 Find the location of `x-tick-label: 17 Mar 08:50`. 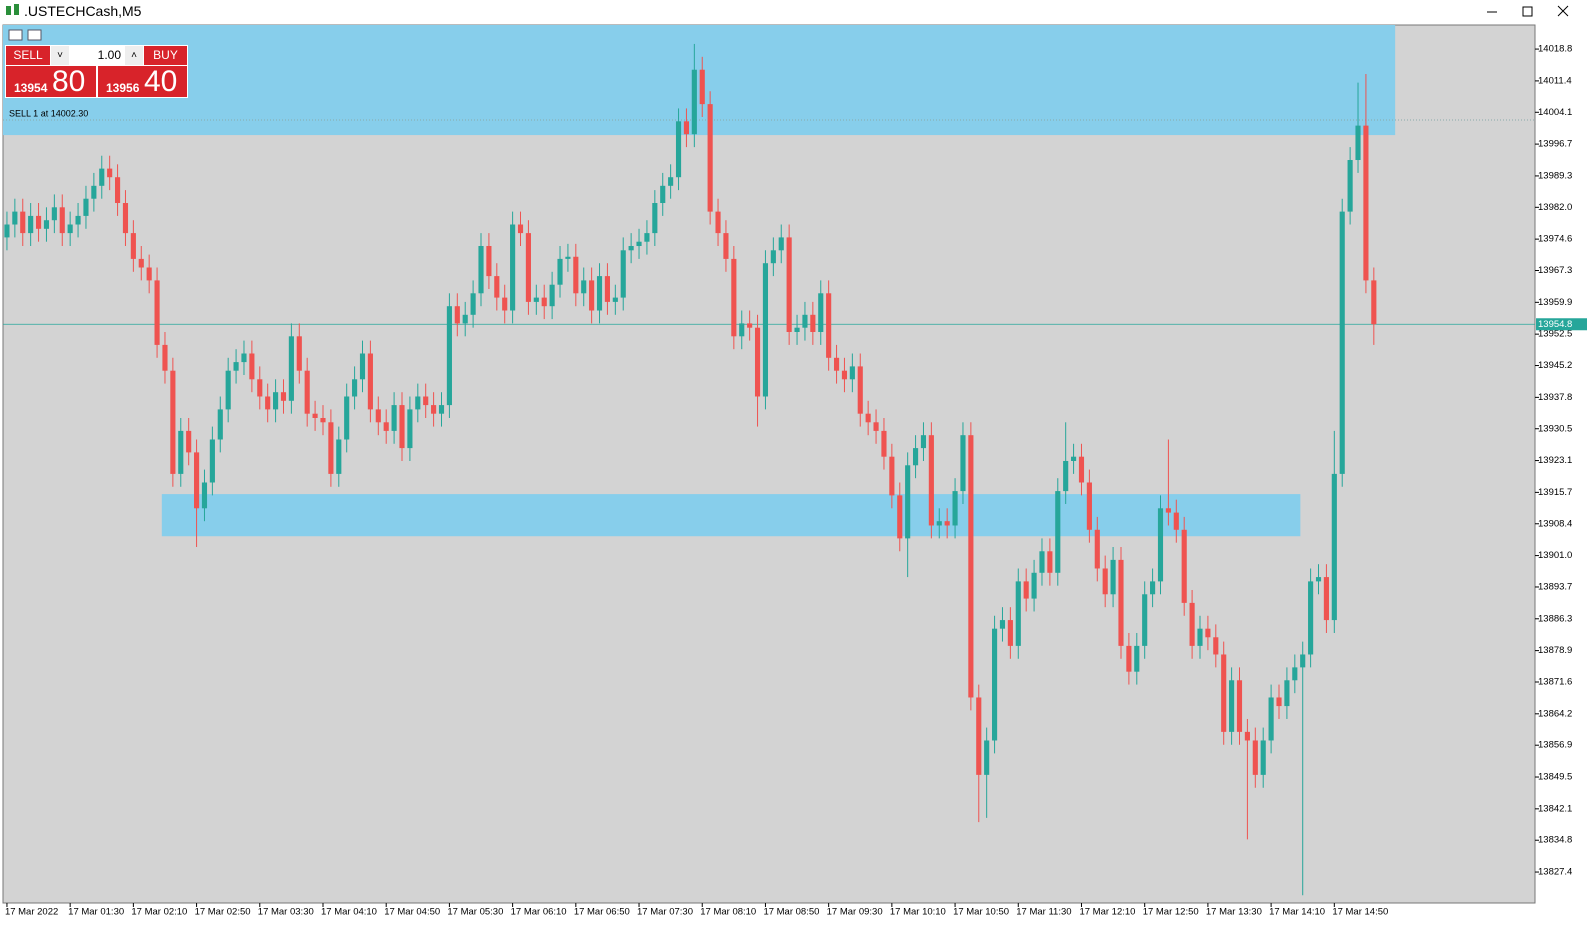

x-tick-label: 17 Mar 08:50 is located at coordinates (791, 912).